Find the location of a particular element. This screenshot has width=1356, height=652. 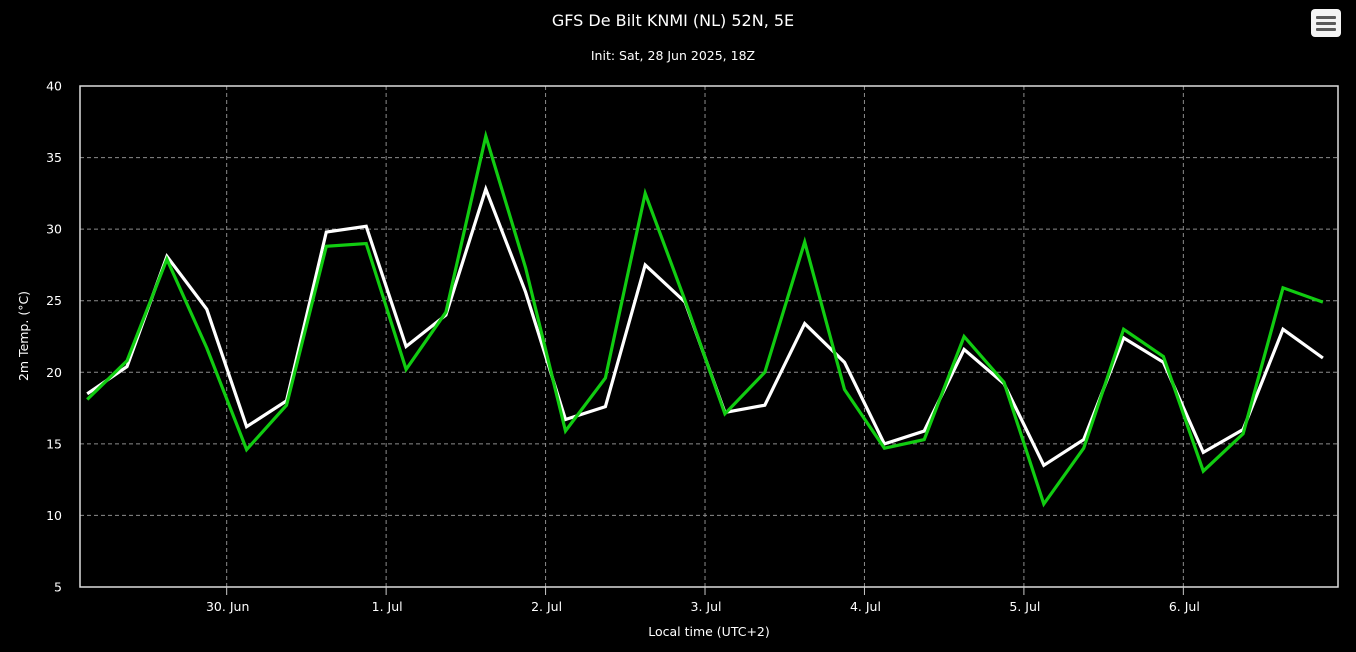

y-tick-label: 30 is located at coordinates (54, 229).